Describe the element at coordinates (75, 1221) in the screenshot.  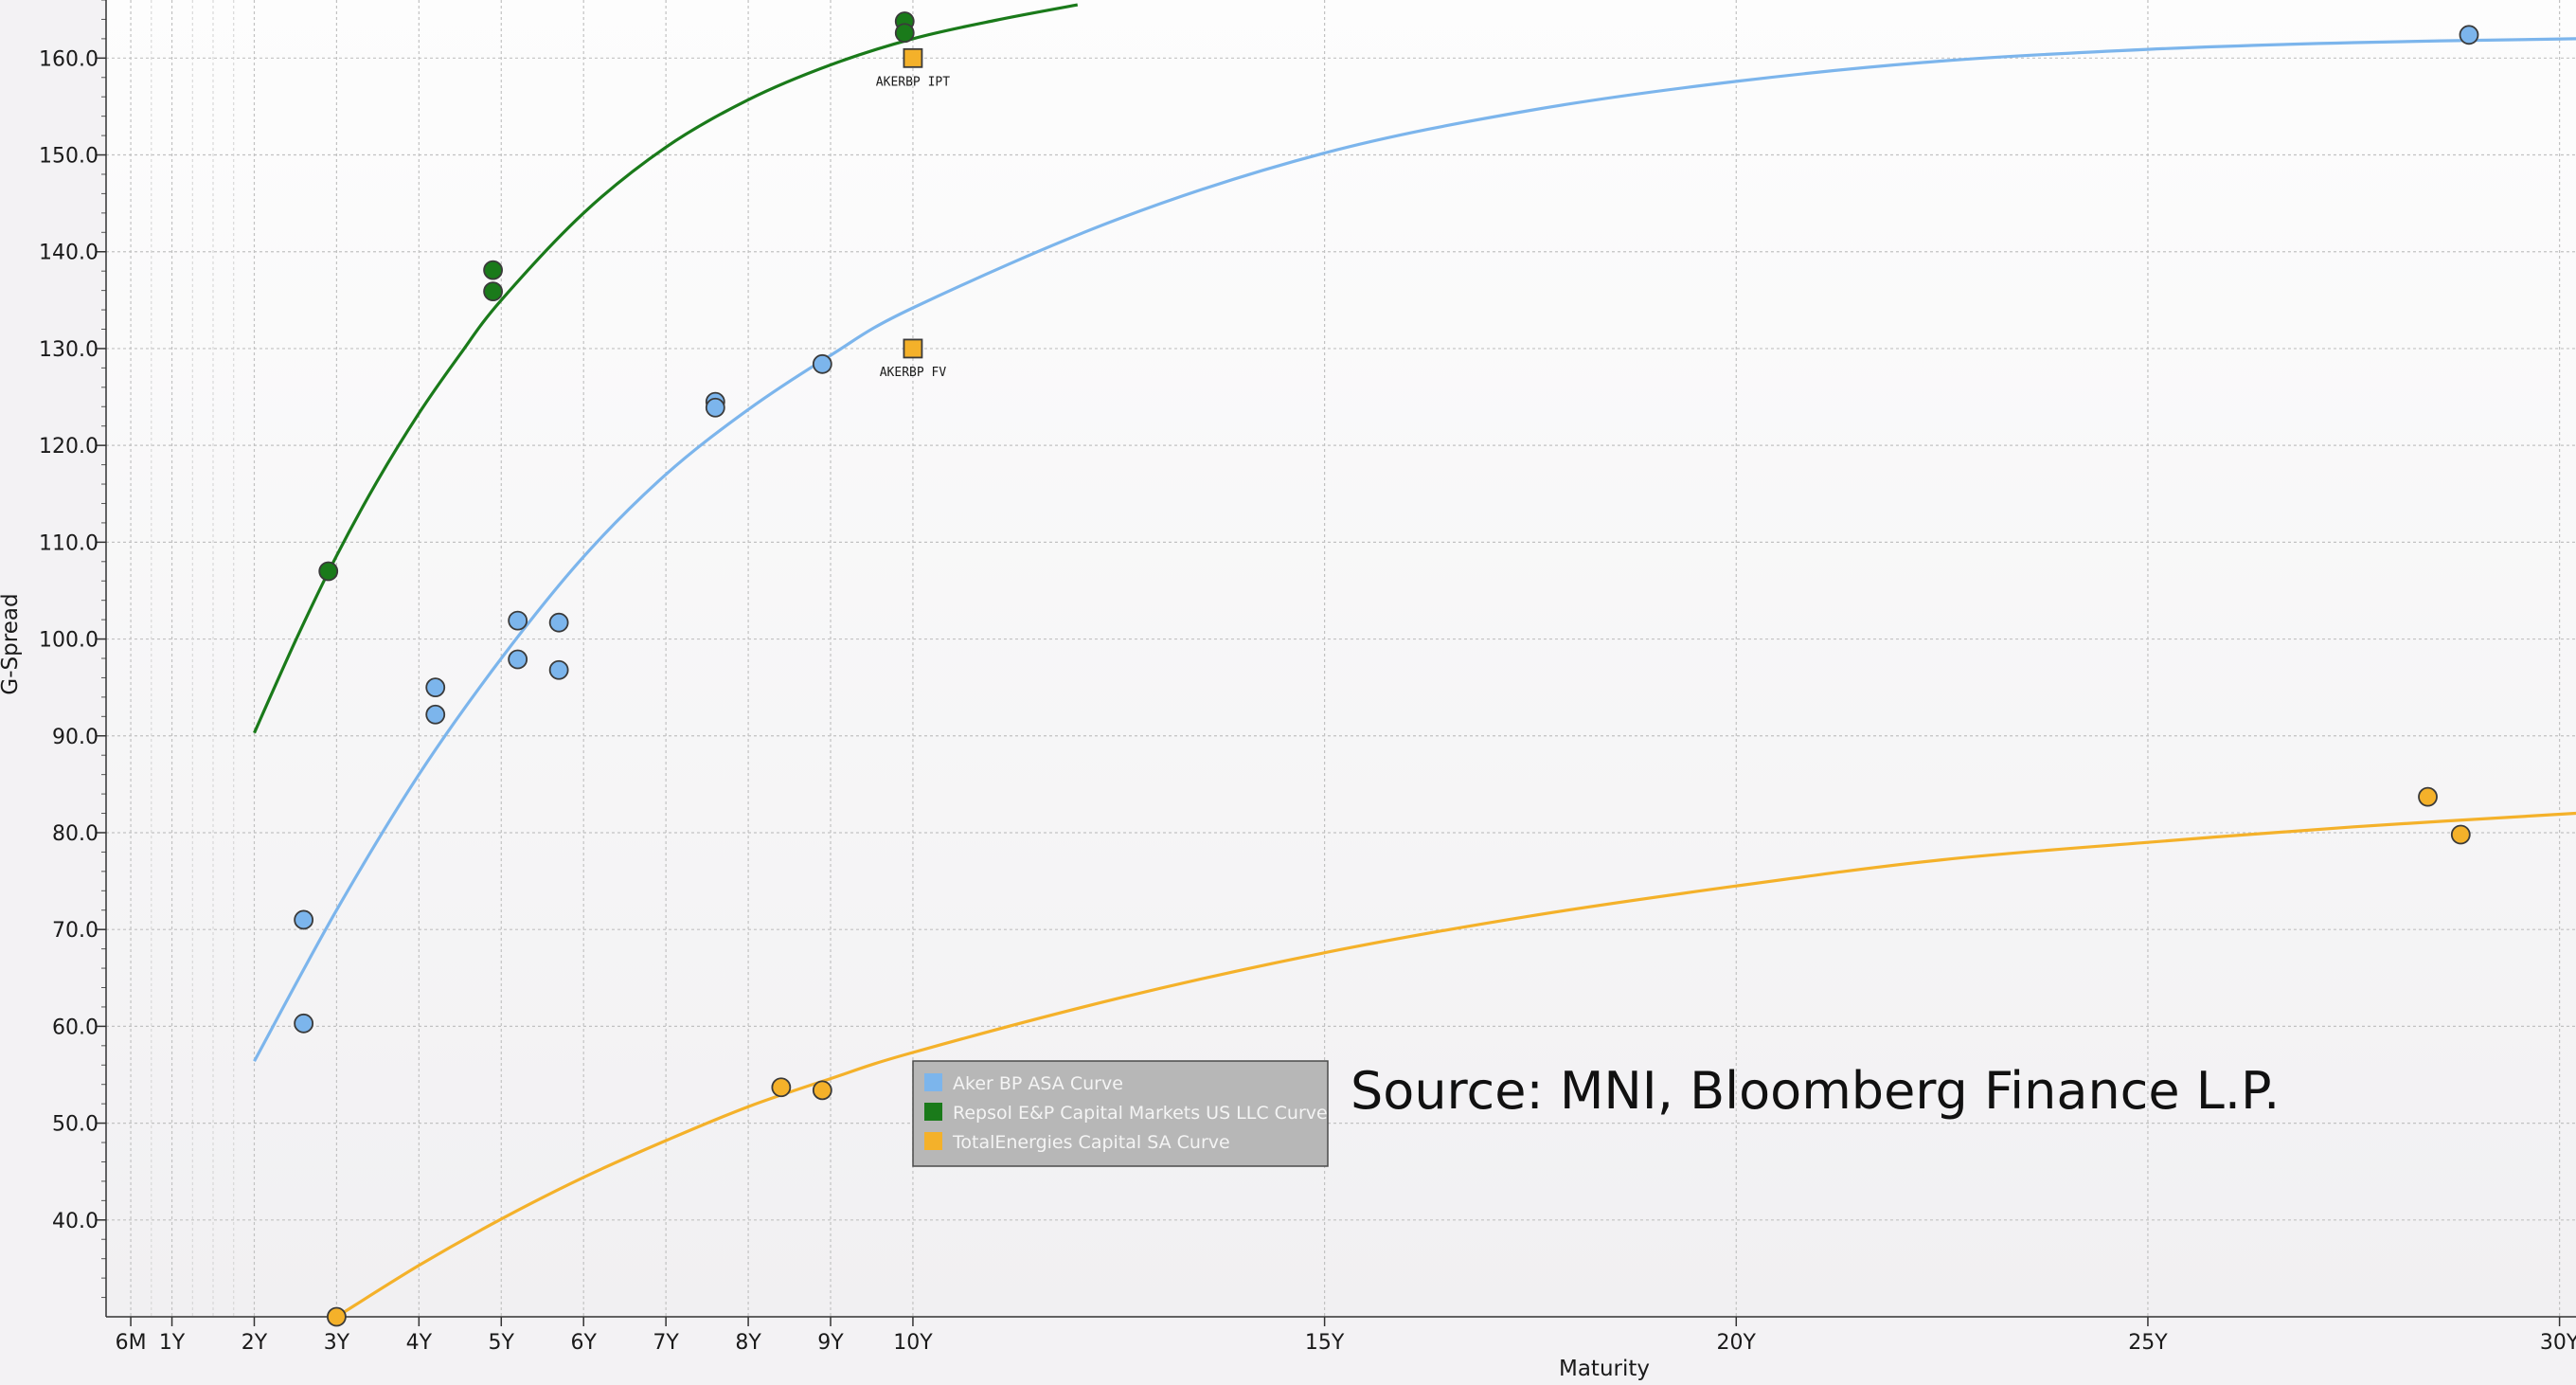
I see `y-tick-label: 40.0` at that location.